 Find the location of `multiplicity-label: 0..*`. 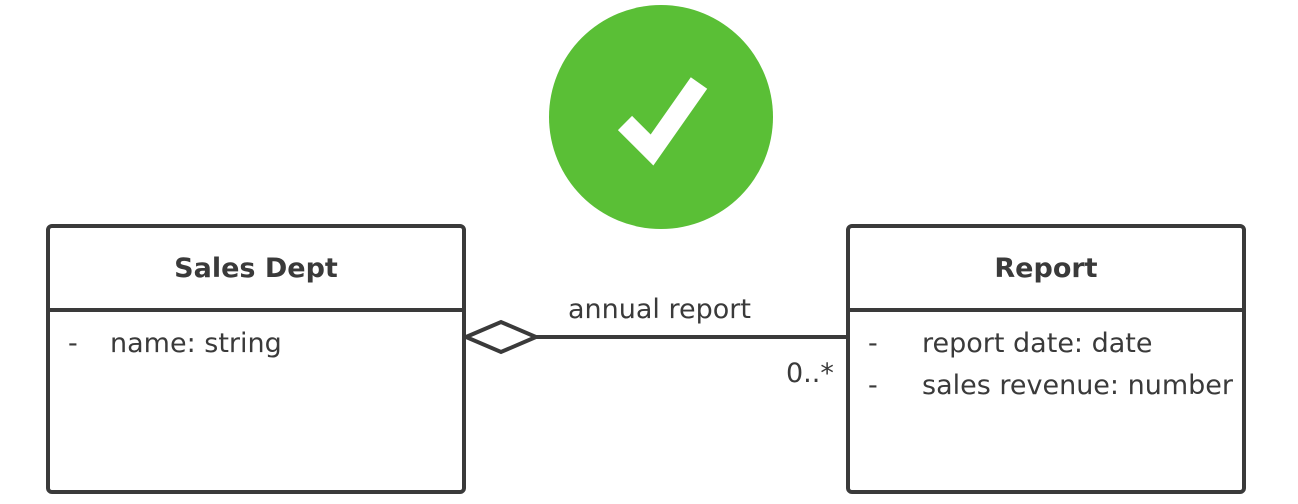

multiplicity-label: 0..* is located at coordinates (810, 373).